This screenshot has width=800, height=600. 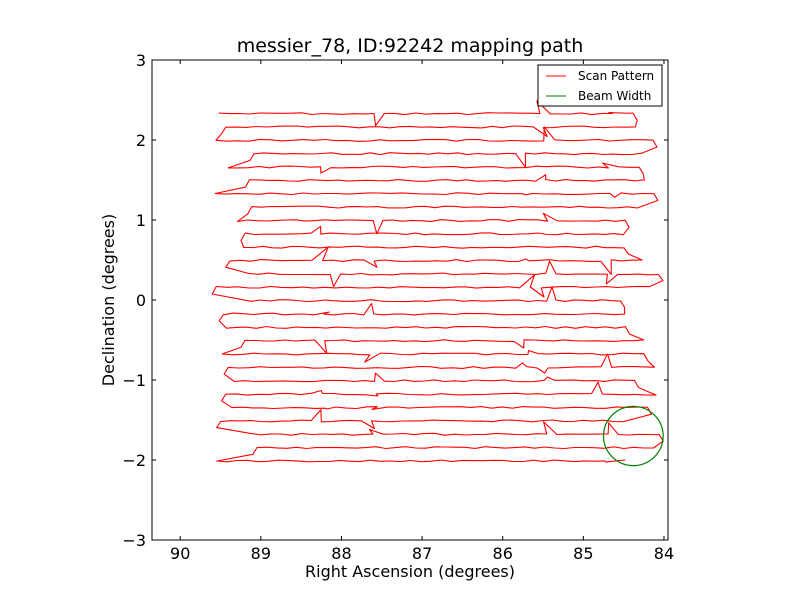 I want to click on legend-box, so click(x=600, y=85).